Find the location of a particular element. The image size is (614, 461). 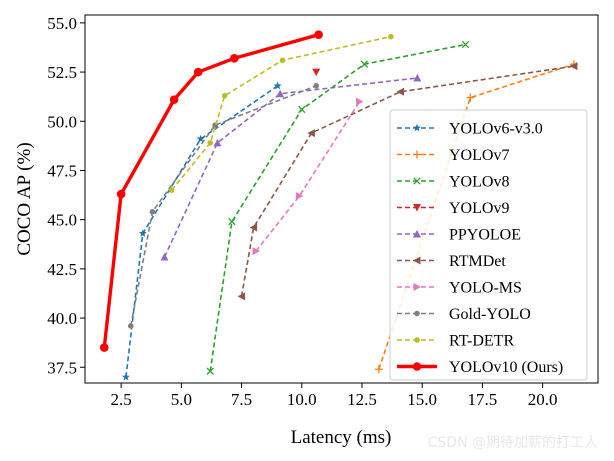

legend-label: Gold-YOLO is located at coordinates (490, 314).